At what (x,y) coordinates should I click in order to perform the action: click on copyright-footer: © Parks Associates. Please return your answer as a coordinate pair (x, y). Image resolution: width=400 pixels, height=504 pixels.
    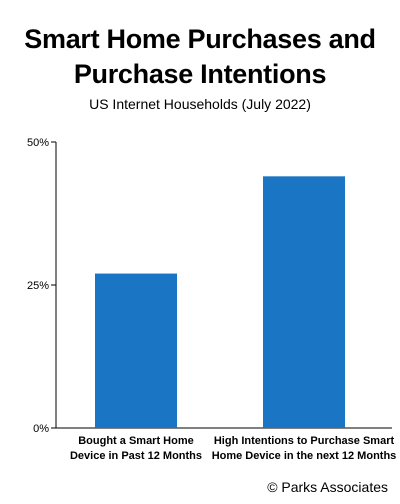
    Looking at the image, I should click on (327, 487).